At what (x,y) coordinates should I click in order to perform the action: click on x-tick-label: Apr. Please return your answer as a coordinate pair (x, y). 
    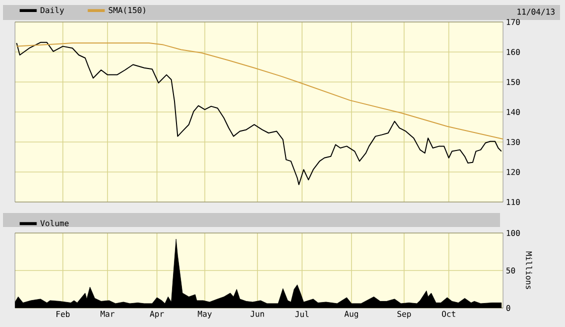
    Looking at the image, I should click on (157, 314).